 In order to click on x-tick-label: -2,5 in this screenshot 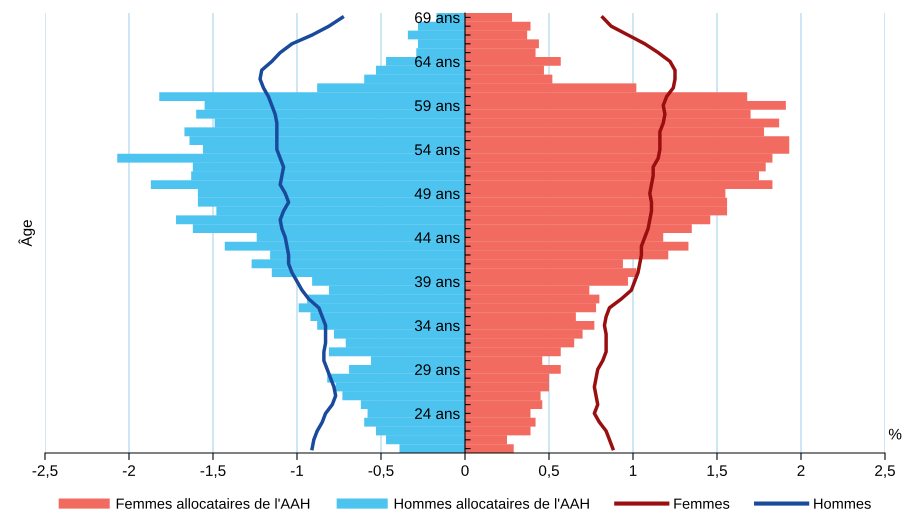, I will do `click(45, 471)`.